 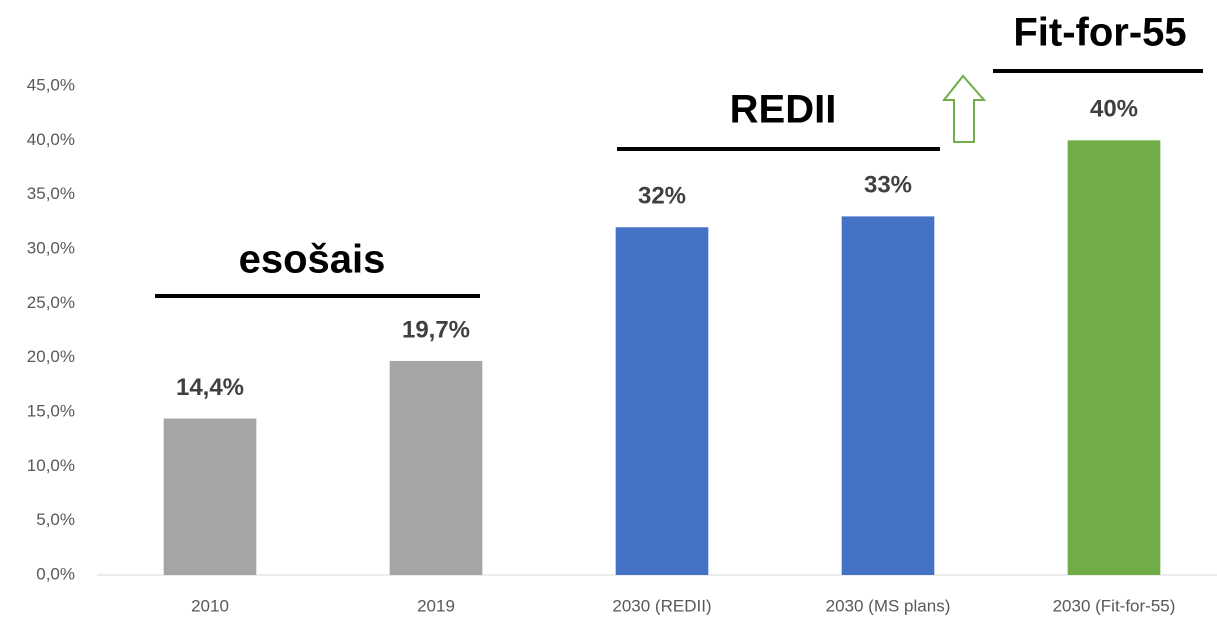 What do you see at coordinates (964, 108) in the screenshot?
I see `arrow` at bounding box center [964, 108].